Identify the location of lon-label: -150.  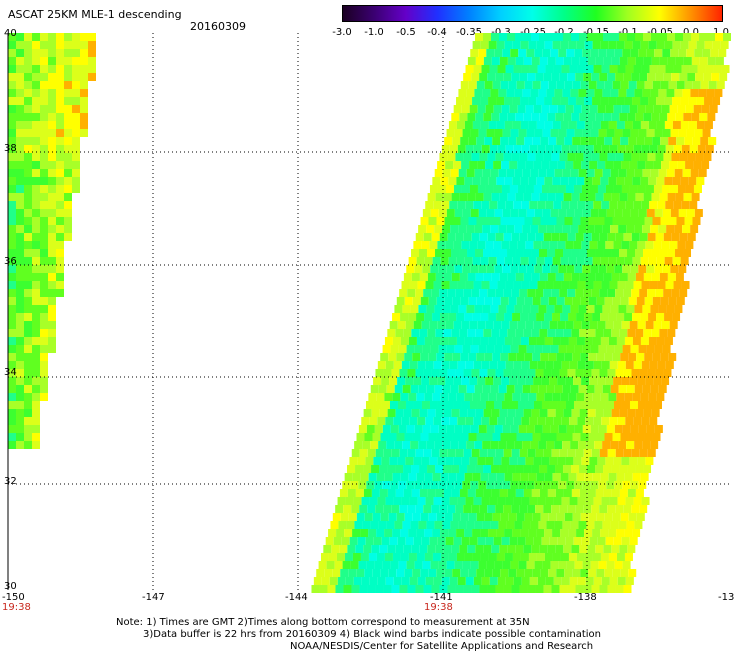
(13, 597).